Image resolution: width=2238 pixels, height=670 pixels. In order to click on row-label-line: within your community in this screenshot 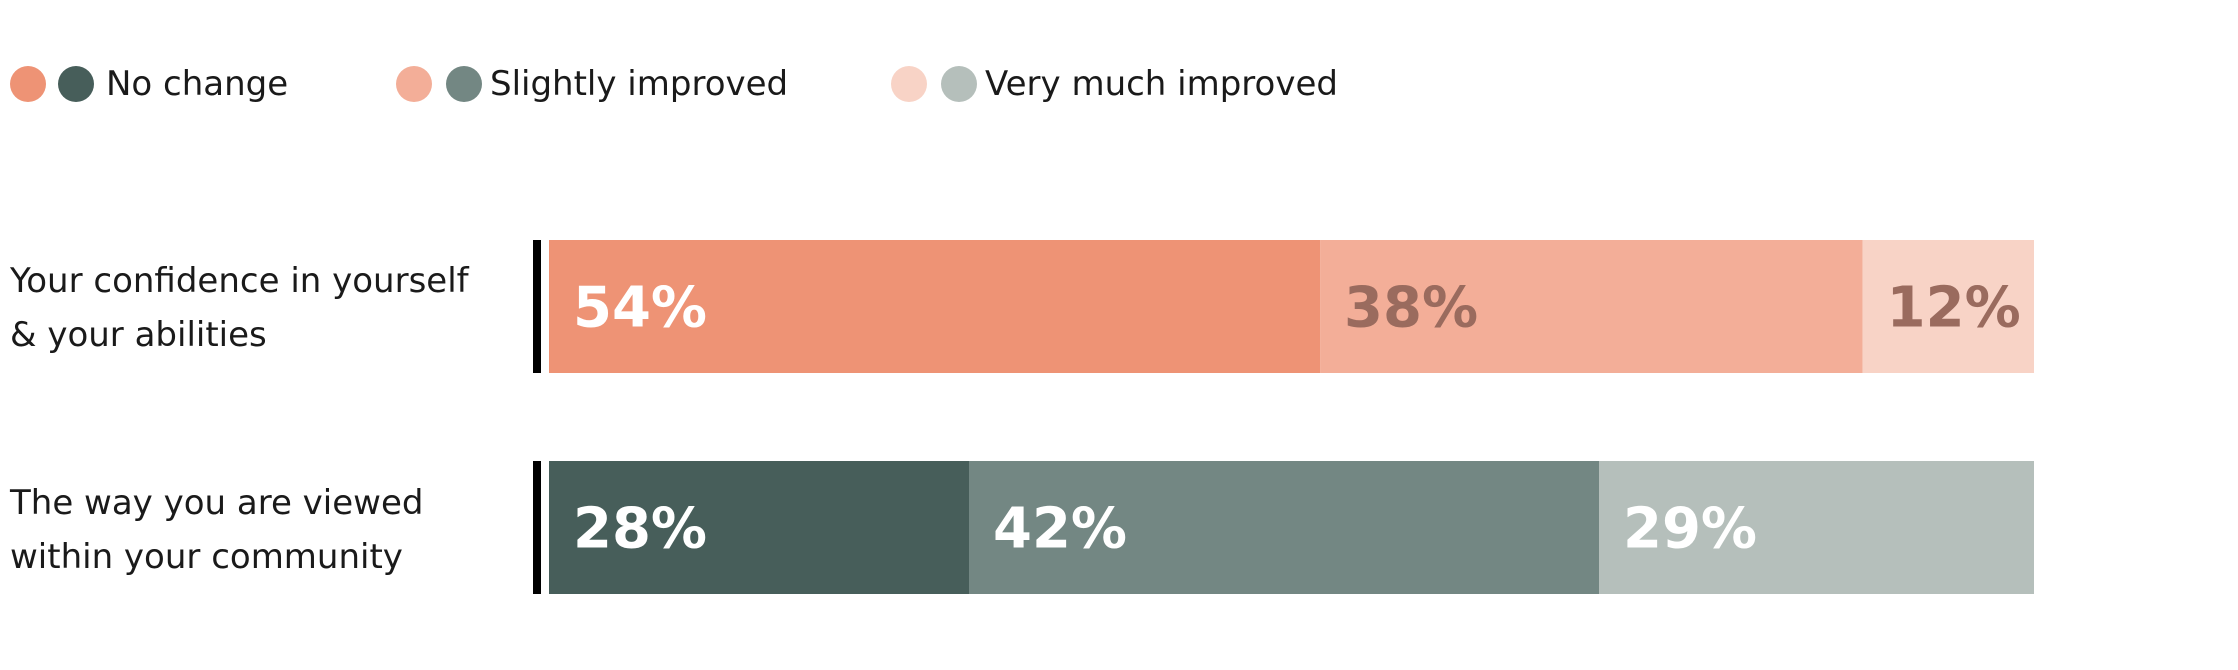, I will do `click(206, 557)`.